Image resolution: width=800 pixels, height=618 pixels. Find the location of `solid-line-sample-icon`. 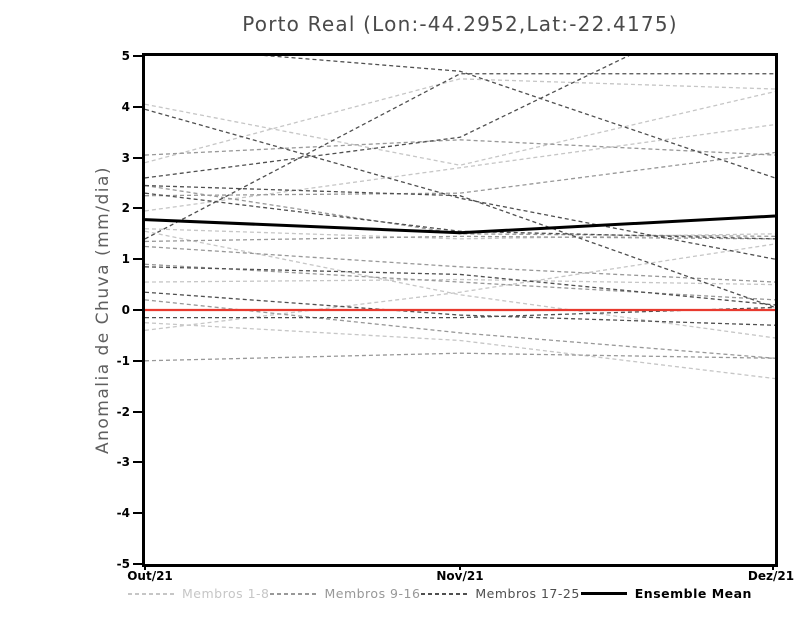

solid-line-sample-icon is located at coordinates (603, 593).